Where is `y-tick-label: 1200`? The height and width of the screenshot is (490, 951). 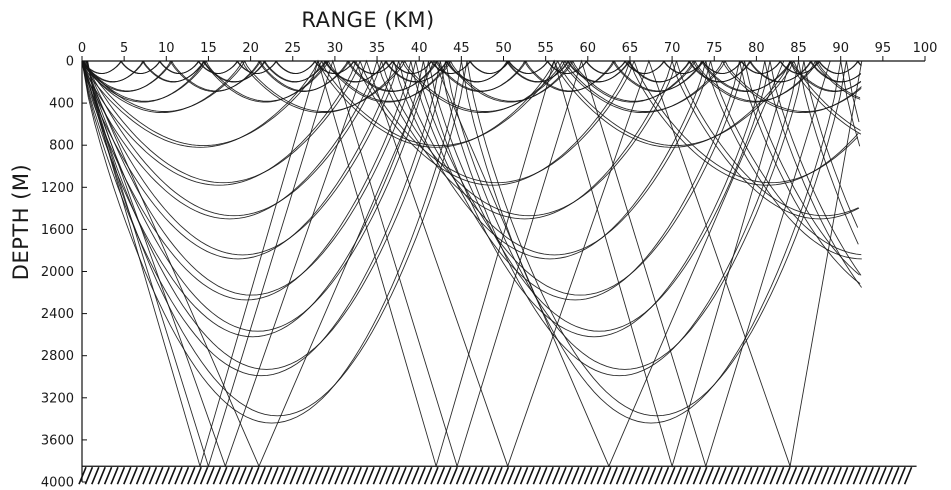 y-tick-label: 1200 is located at coordinates (57, 188).